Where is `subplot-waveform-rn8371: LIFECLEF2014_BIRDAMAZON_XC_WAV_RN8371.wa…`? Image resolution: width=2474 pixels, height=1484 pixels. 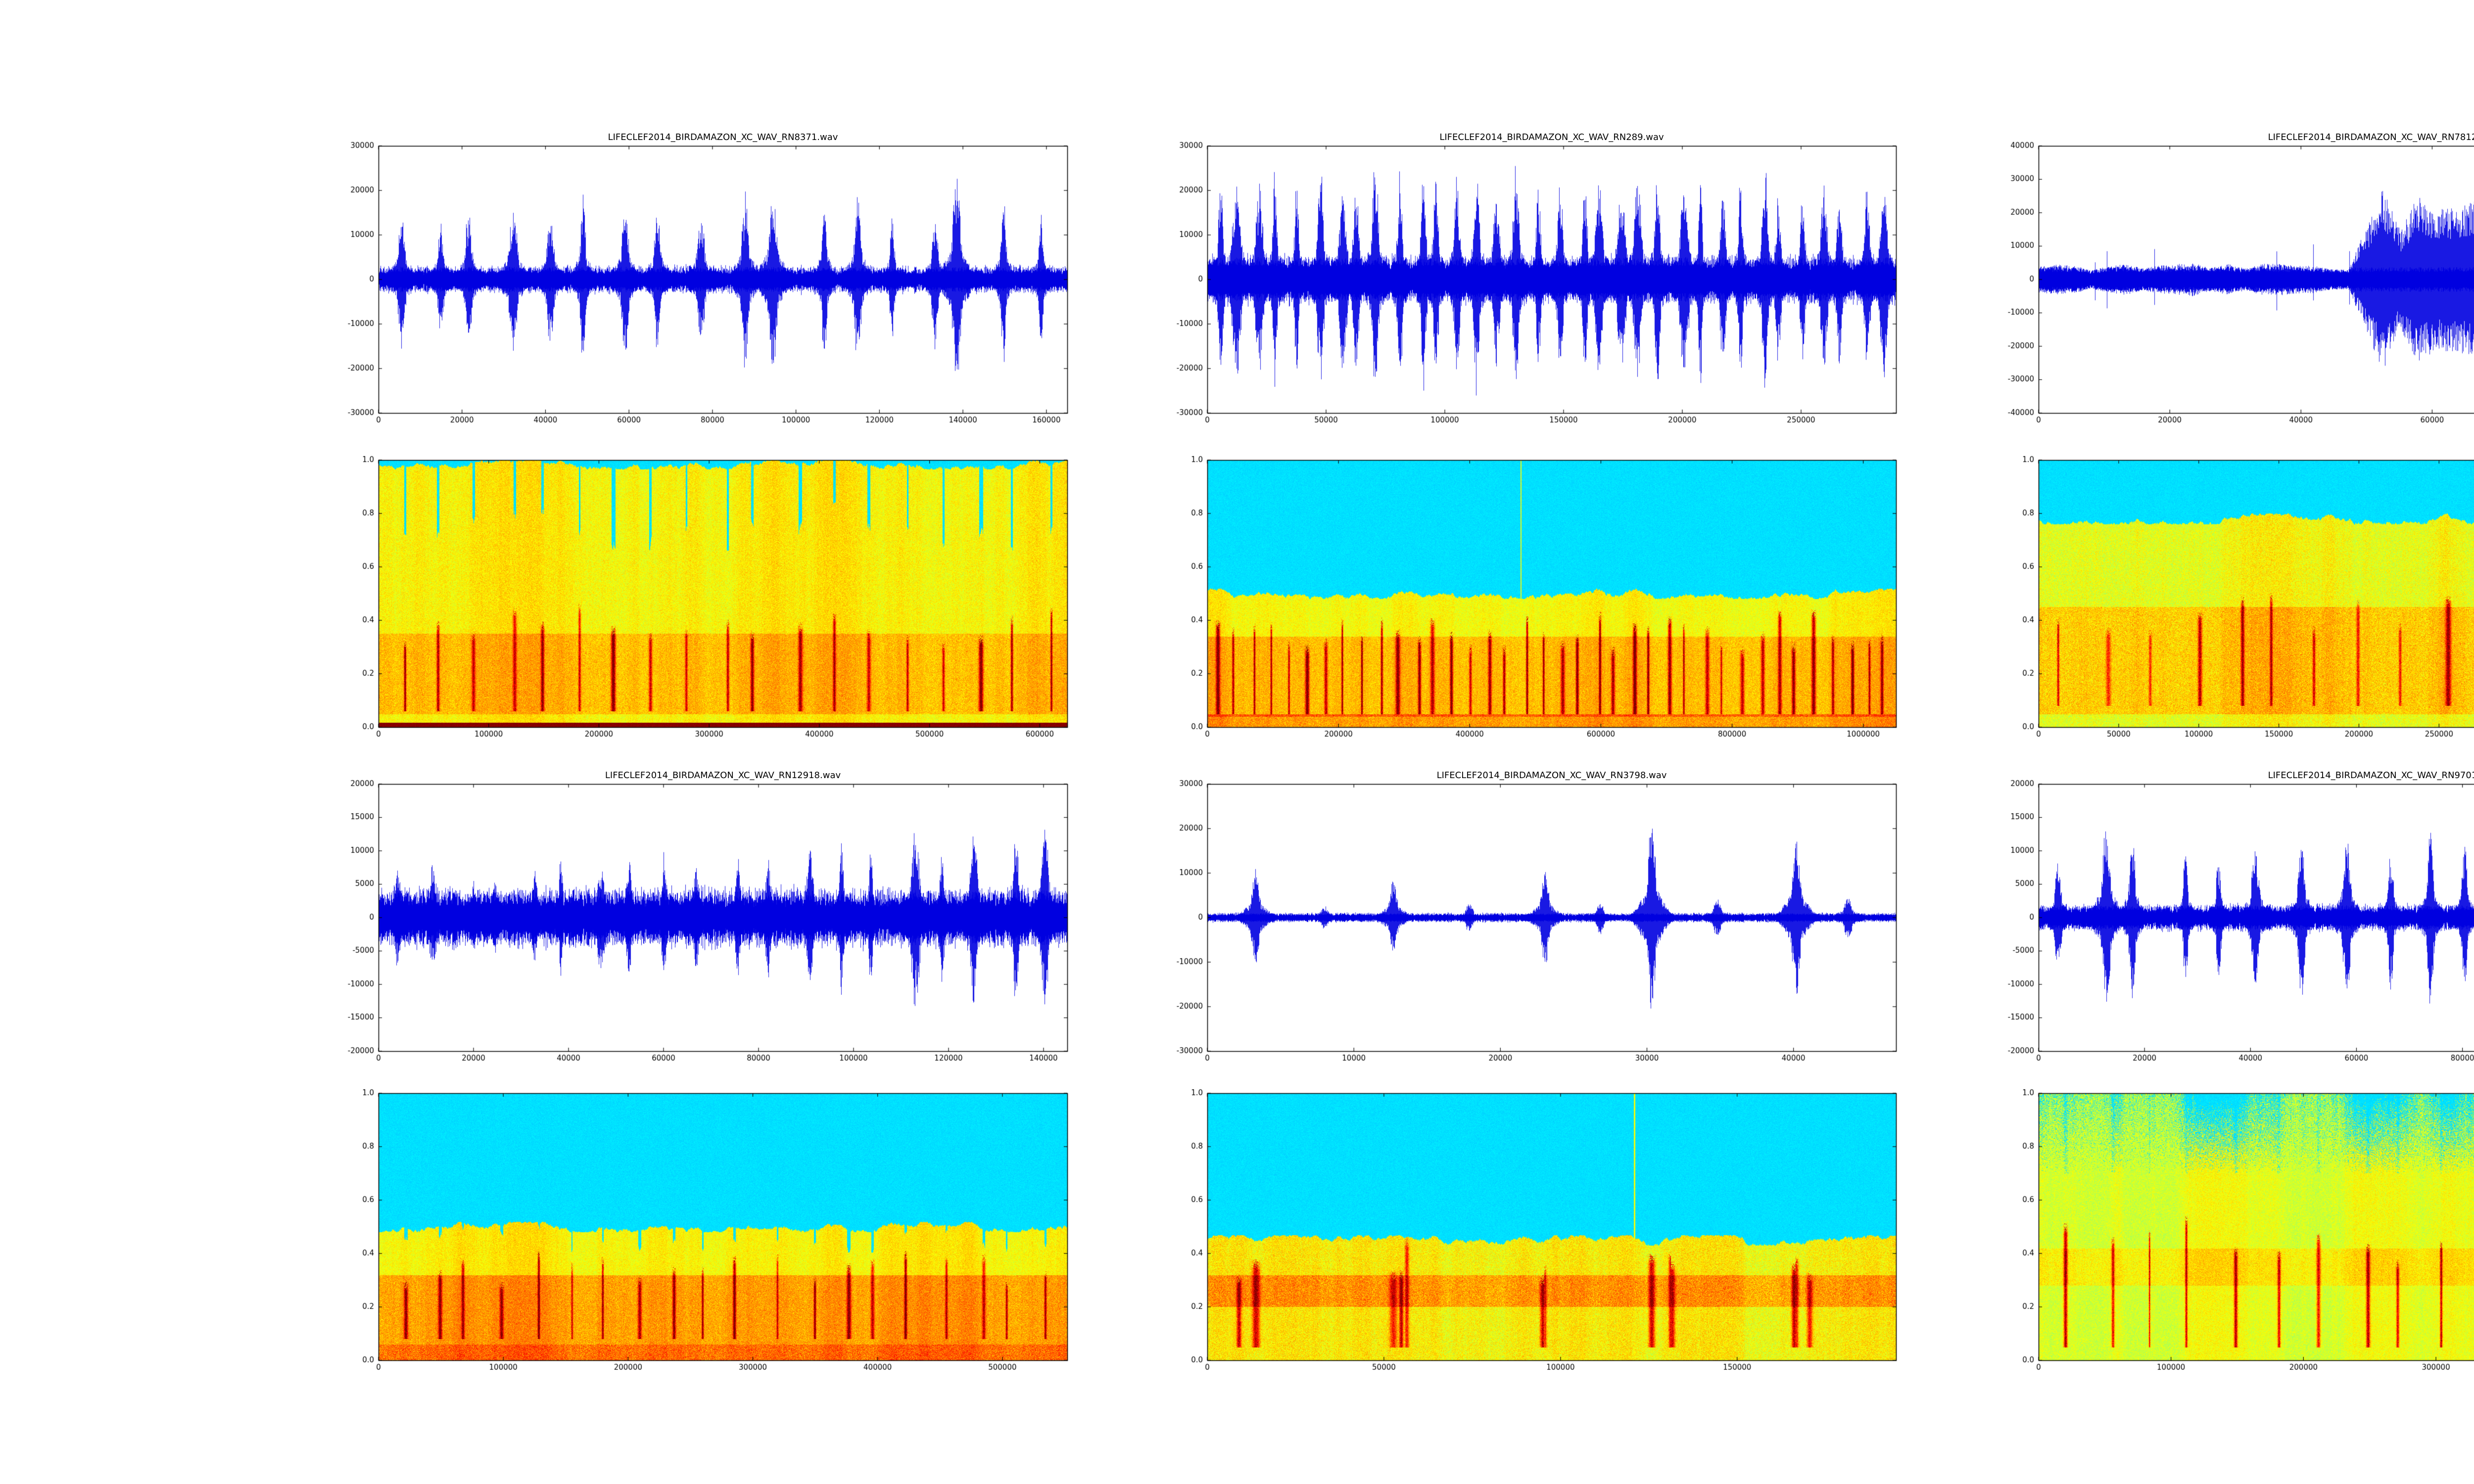 subplot-waveform-rn8371: LIFECLEF2014_BIRDAMAZON_XC_WAV_RN8371.wa… is located at coordinates (695, 284).